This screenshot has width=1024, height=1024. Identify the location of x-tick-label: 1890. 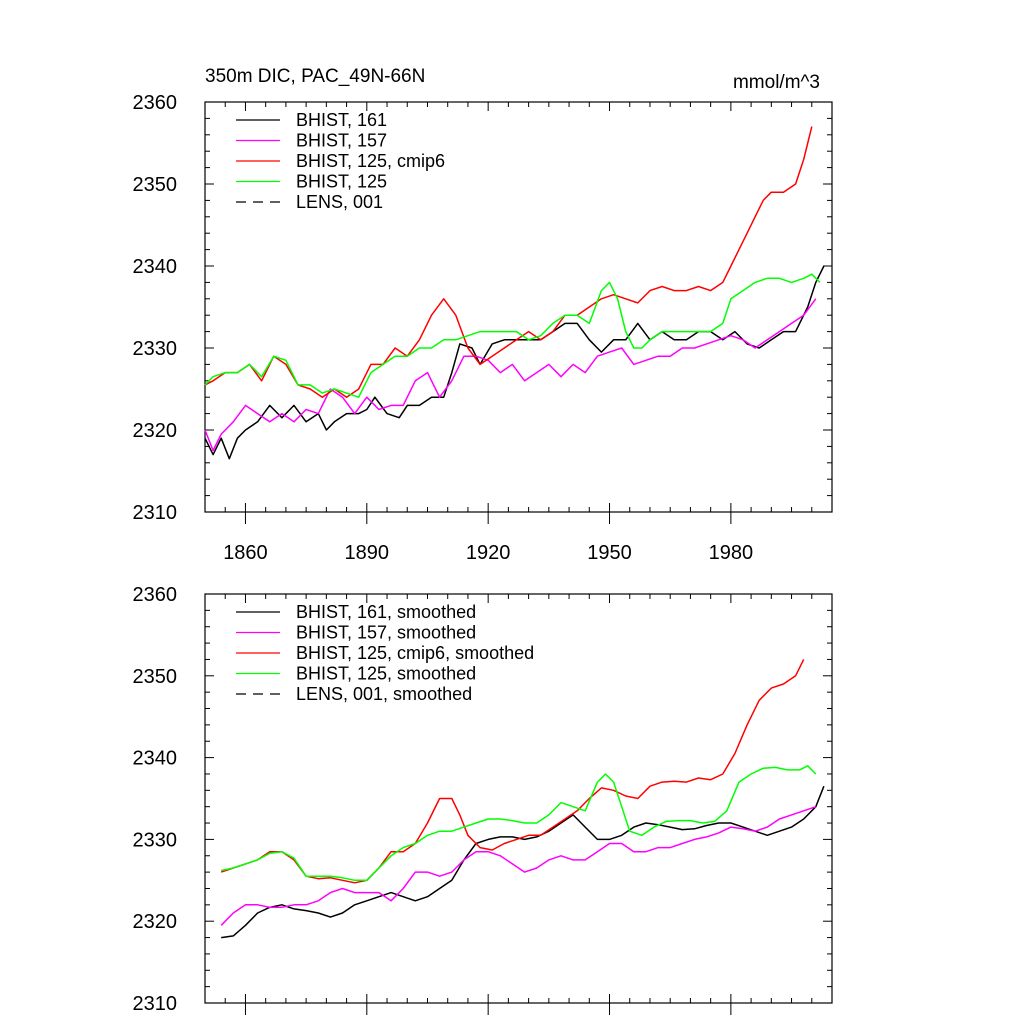
(367, 553).